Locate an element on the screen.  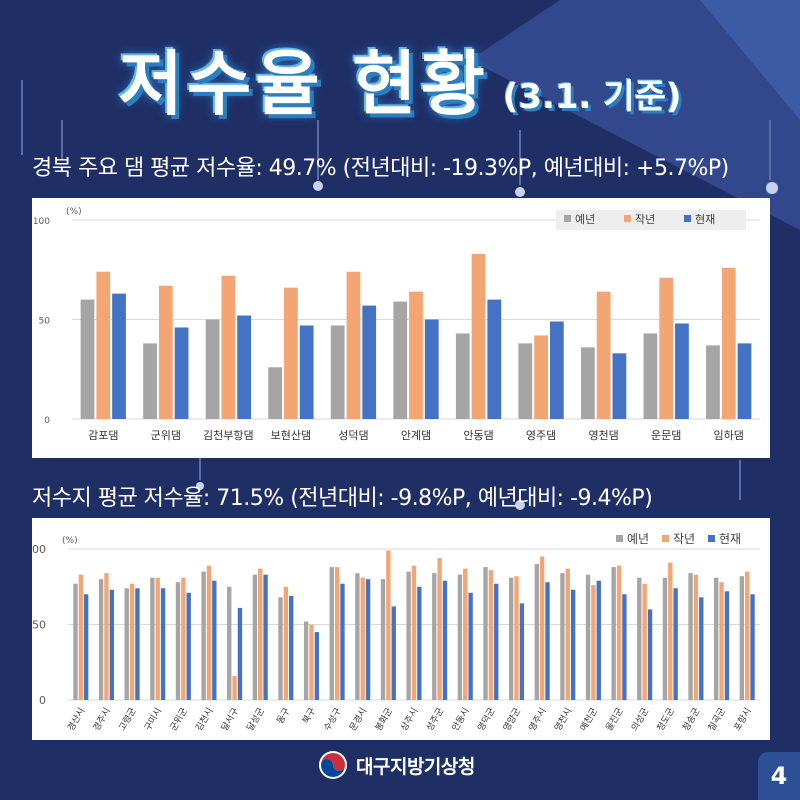
bar-영천시-예년 is located at coordinates (562, 636).